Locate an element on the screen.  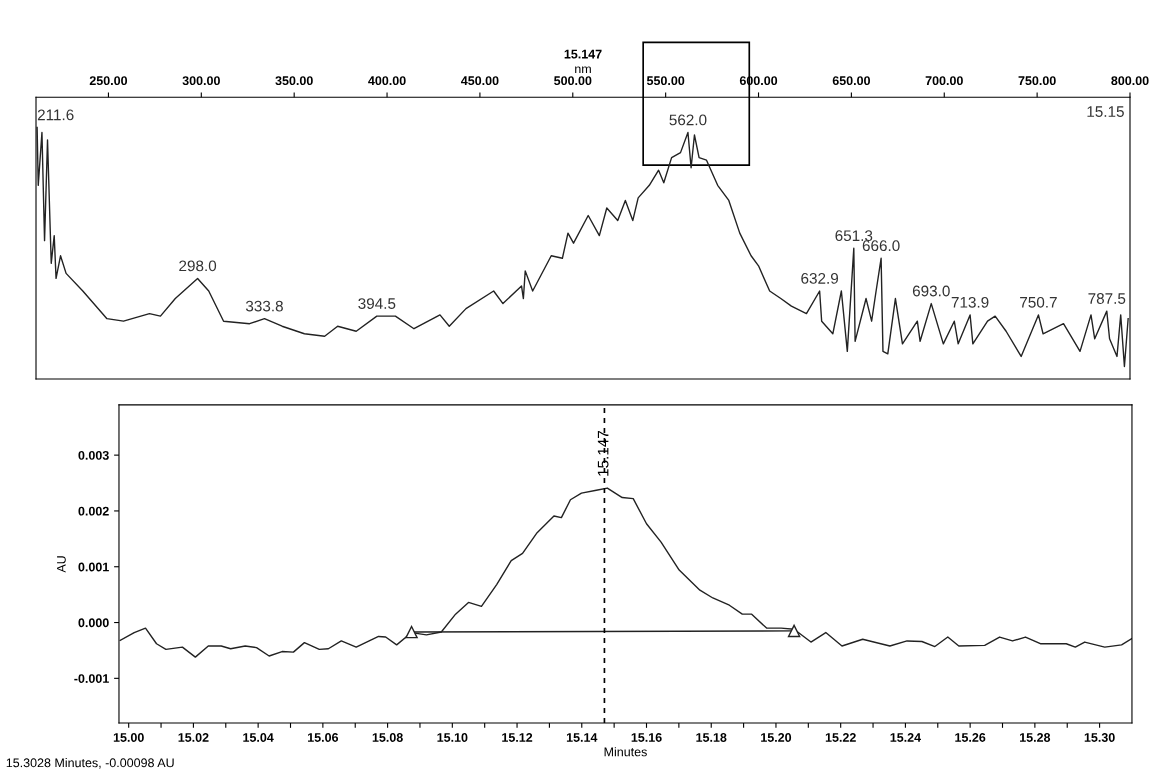
x-tick-label: 15.20 is located at coordinates (776, 737).